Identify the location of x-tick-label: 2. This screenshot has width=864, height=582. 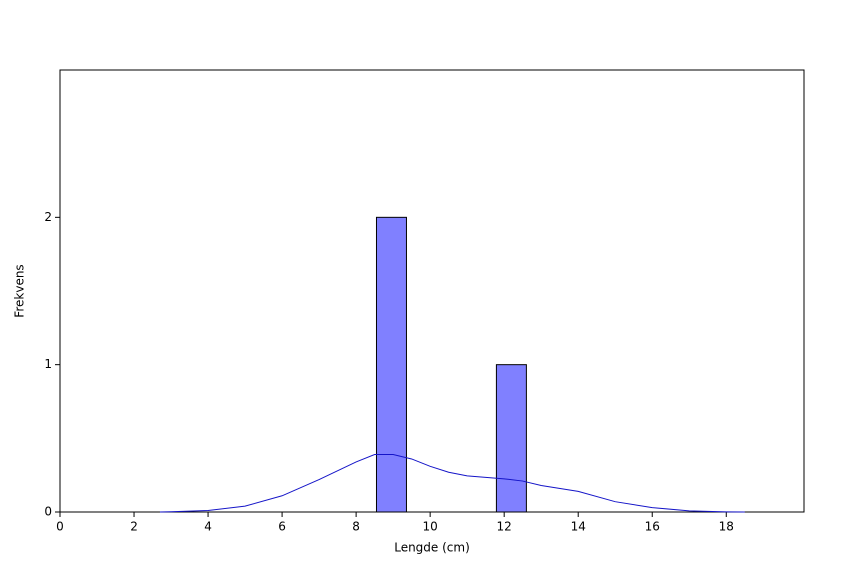
(134, 527).